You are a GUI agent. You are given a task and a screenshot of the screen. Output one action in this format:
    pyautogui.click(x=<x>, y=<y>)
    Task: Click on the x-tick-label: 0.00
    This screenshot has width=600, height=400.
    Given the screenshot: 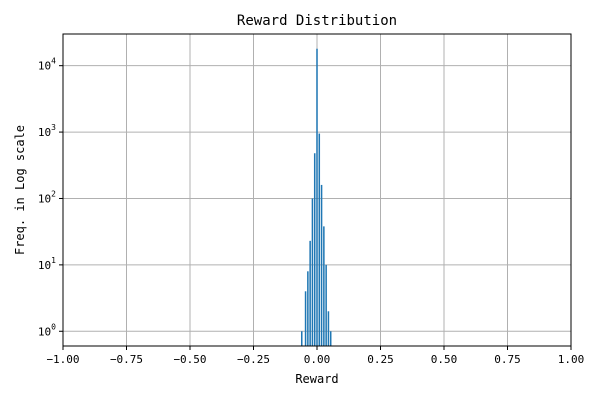 What is the action you would take?
    pyautogui.click(x=317, y=359)
    